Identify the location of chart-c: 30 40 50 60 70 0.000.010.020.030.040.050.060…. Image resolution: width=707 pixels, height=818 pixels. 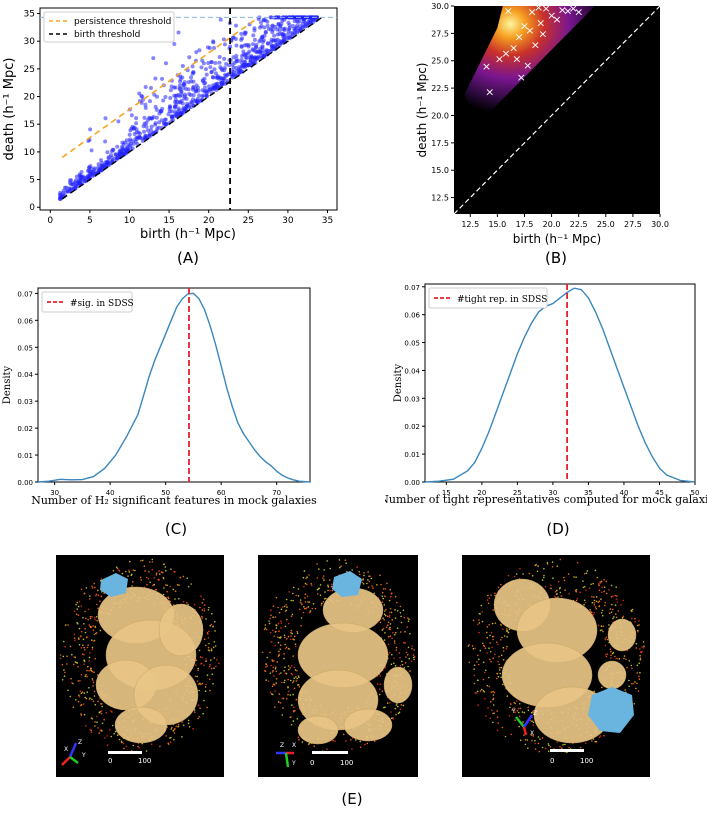
(159, 397).